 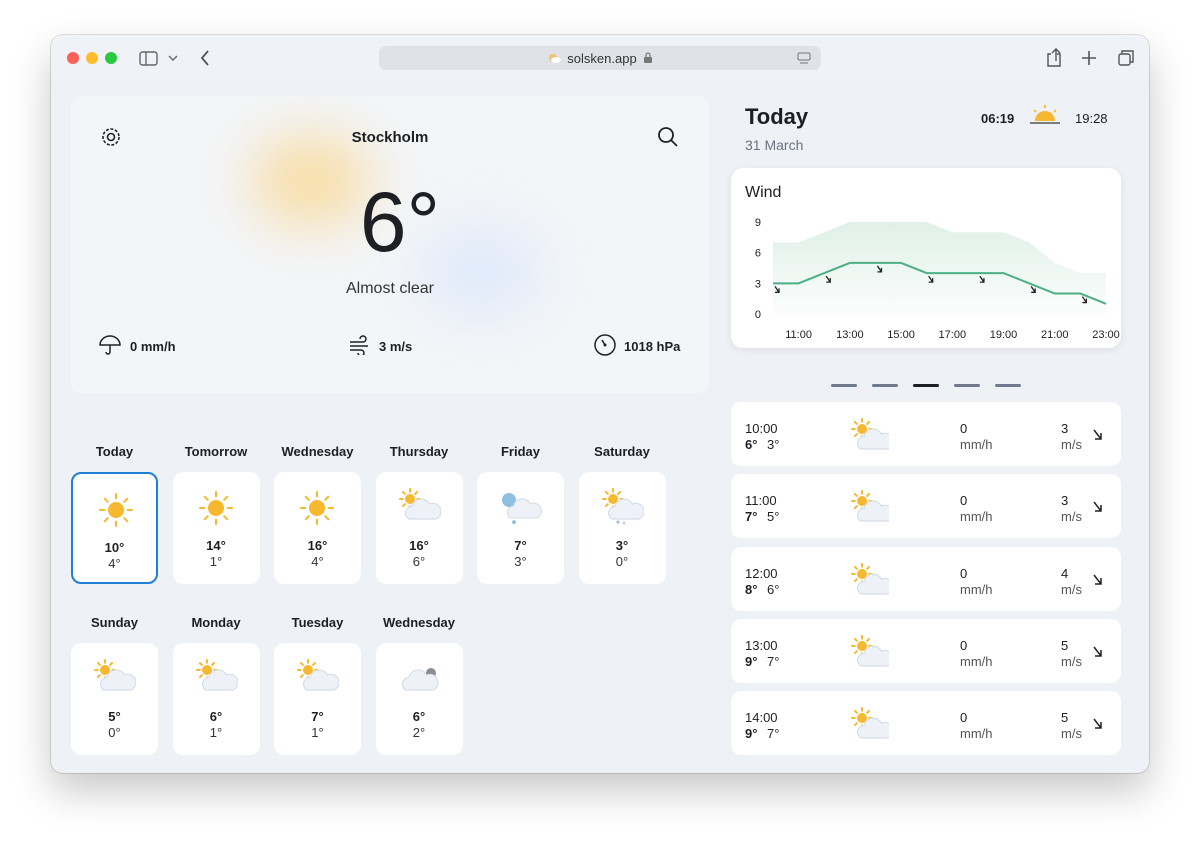 I want to click on hour-time: 10:00, so click(x=761, y=428).